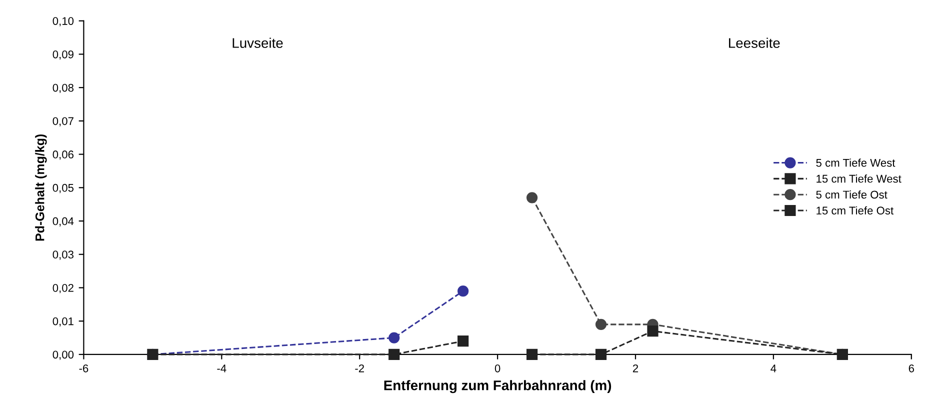 Image resolution: width=930 pixels, height=417 pixels. I want to click on annotation: Leeseite, so click(754, 43).